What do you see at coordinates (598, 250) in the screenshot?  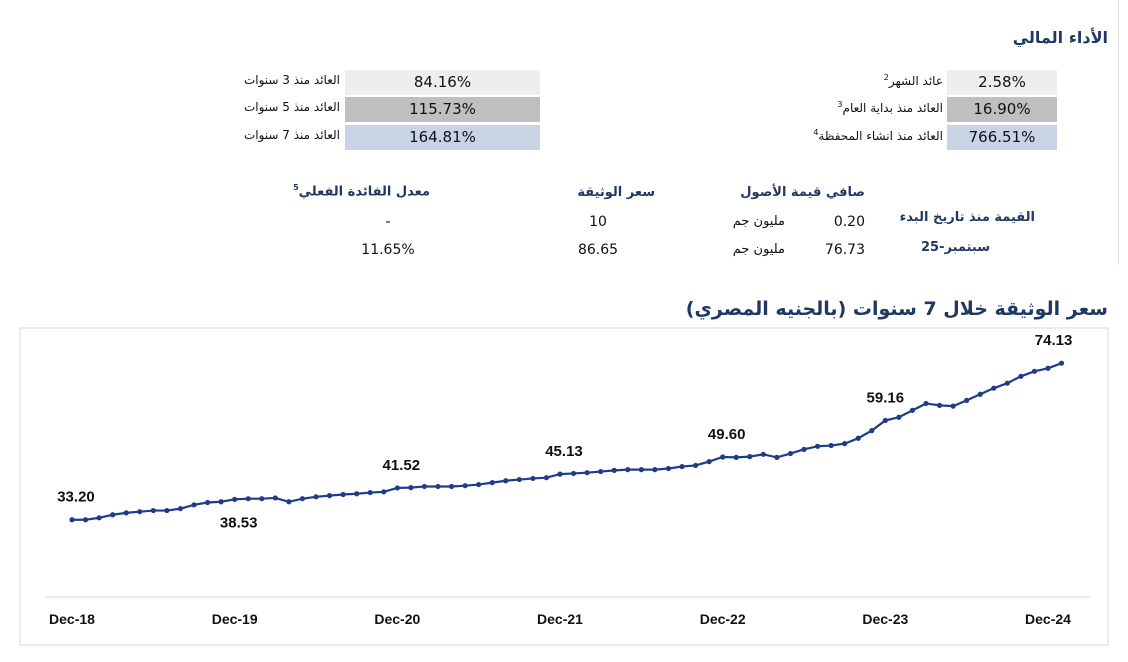 I see `nav-cell: 86.65` at bounding box center [598, 250].